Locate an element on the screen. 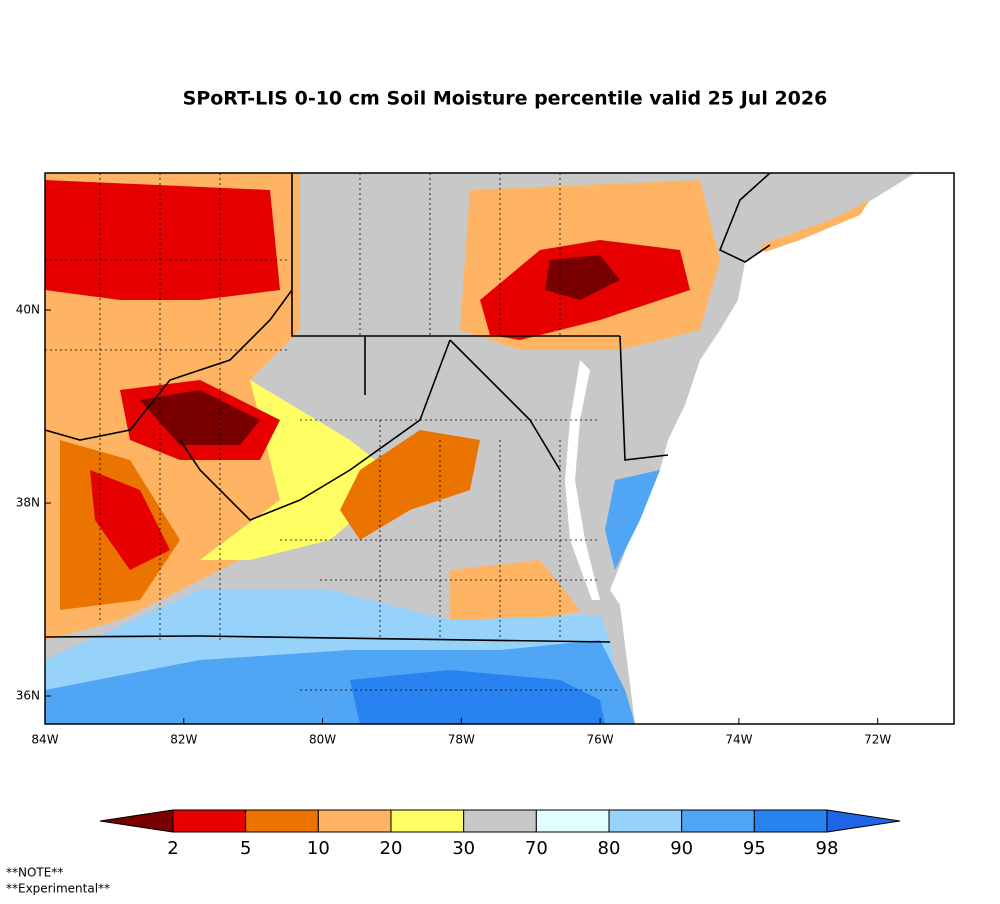  x-tick-label: 80W is located at coordinates (322, 740).